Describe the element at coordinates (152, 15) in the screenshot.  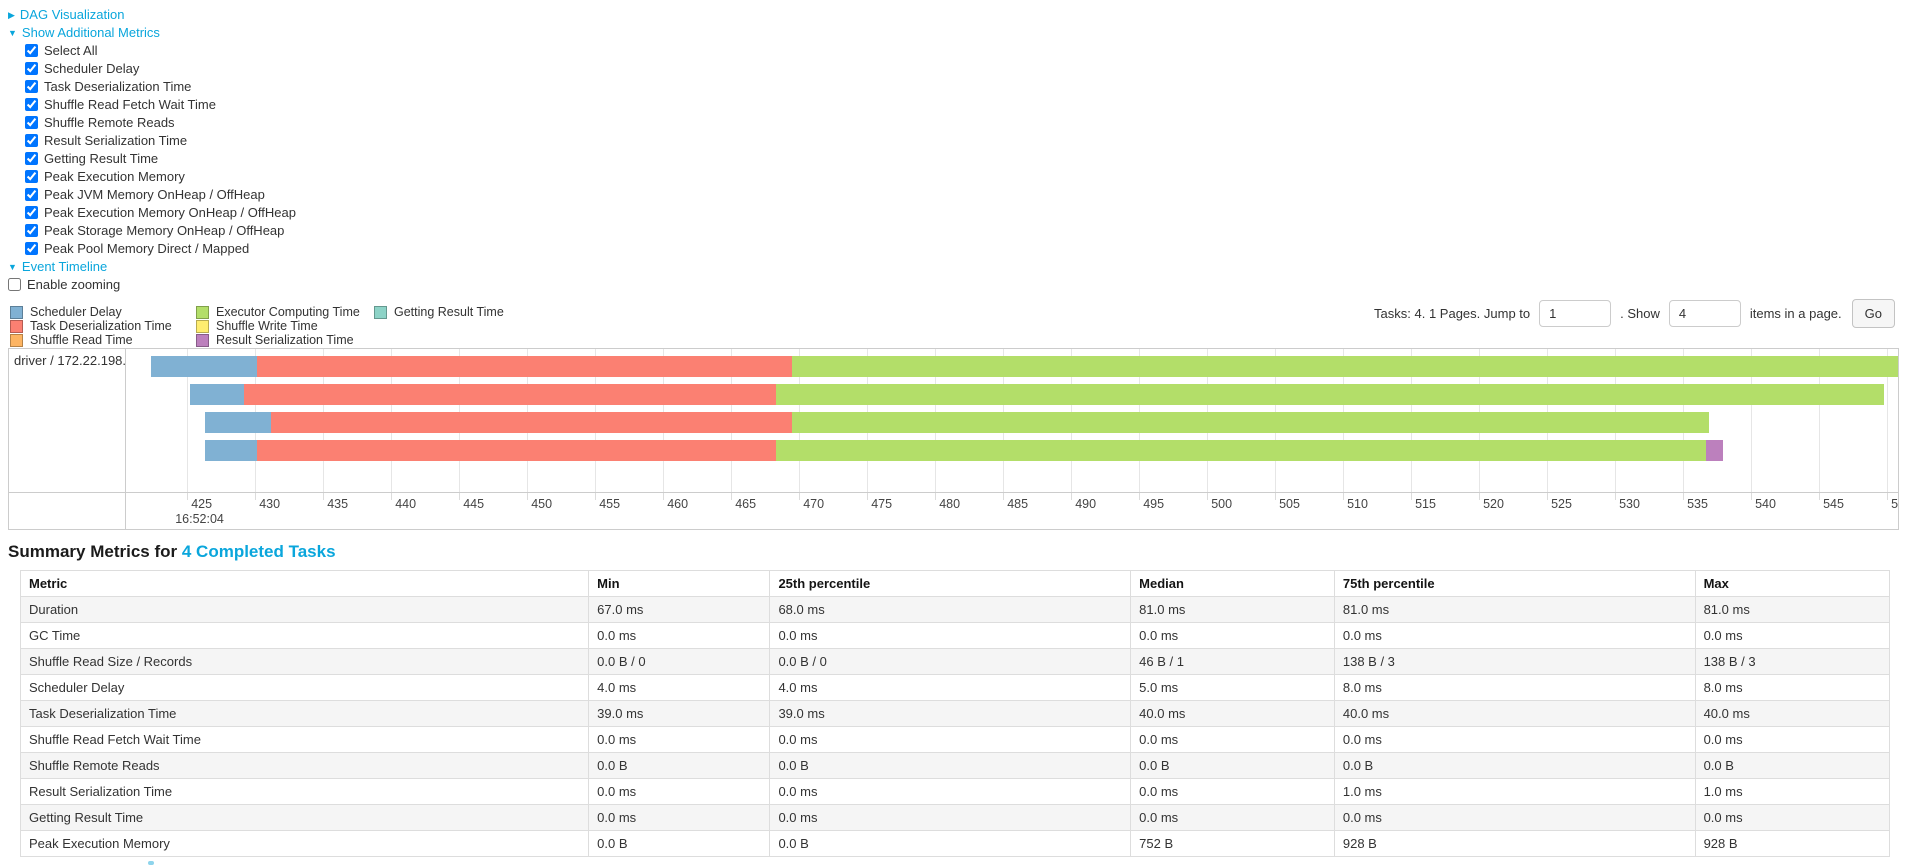
I see `dag-visualization-toggle: ▶ DAG Visualization` at that location.